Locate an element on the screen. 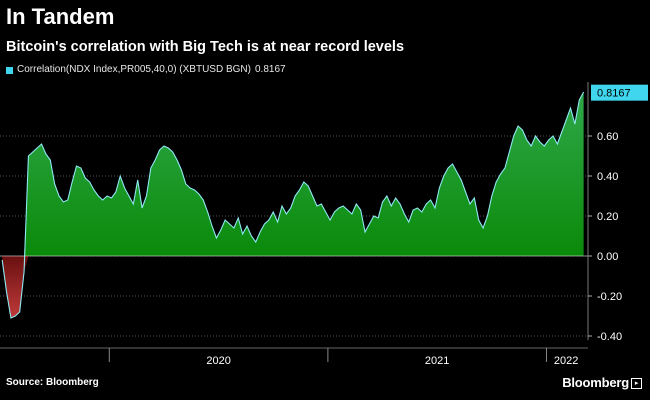 The width and height of the screenshot is (650, 400). y-tick-label-1: -0.20 is located at coordinates (609, 297).